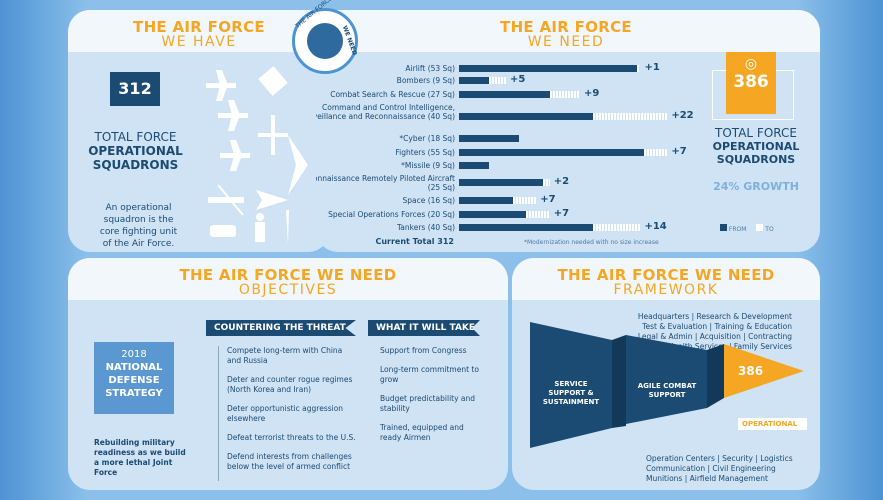  What do you see at coordinates (424, 328) in the screenshot?
I see `what-it-will-take-header: WHAT IT WILL TAKE` at bounding box center [424, 328].